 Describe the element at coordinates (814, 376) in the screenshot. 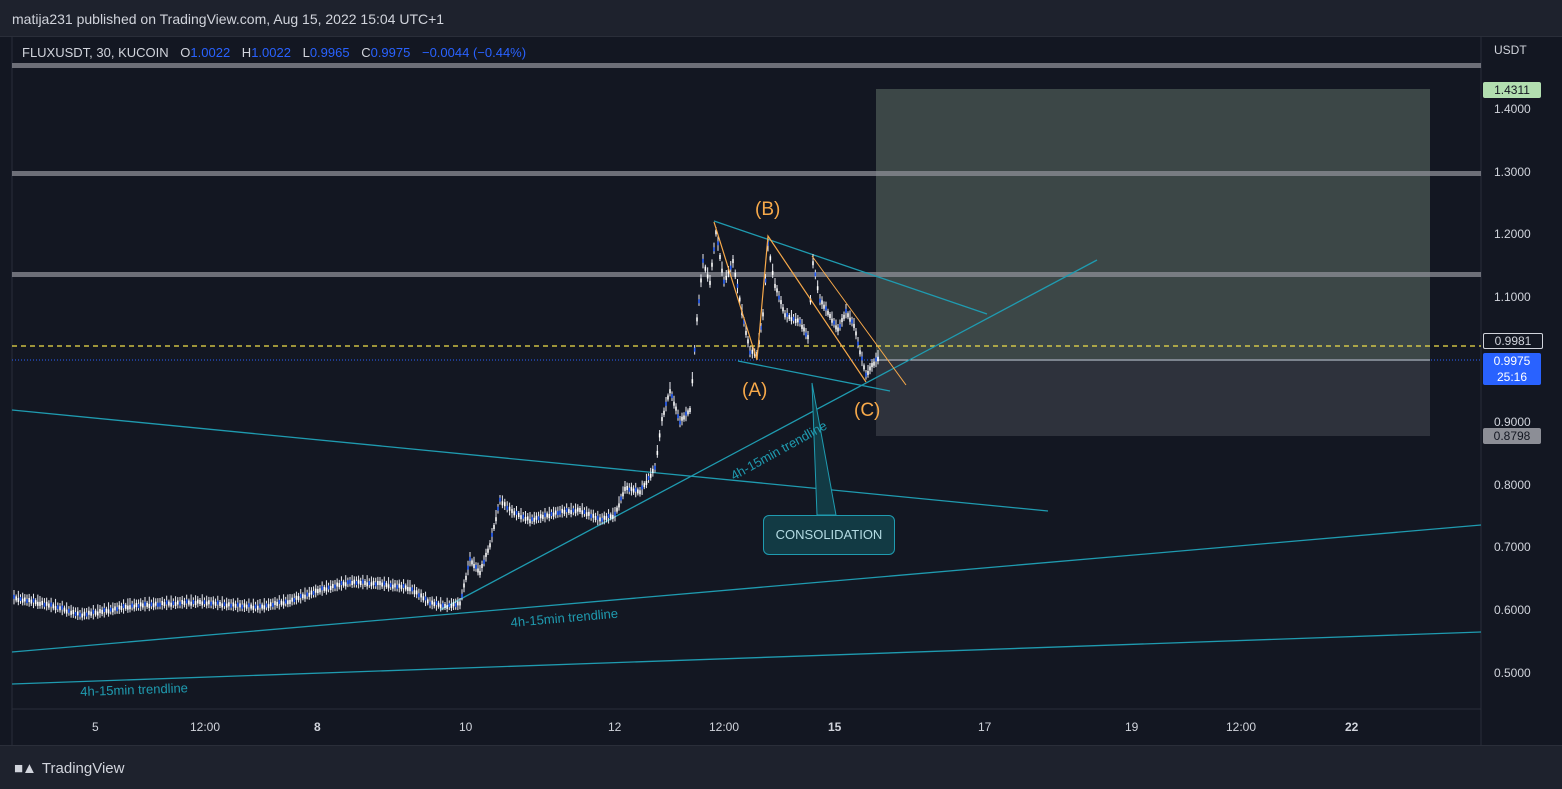

I see `wedge-lower-line` at that location.